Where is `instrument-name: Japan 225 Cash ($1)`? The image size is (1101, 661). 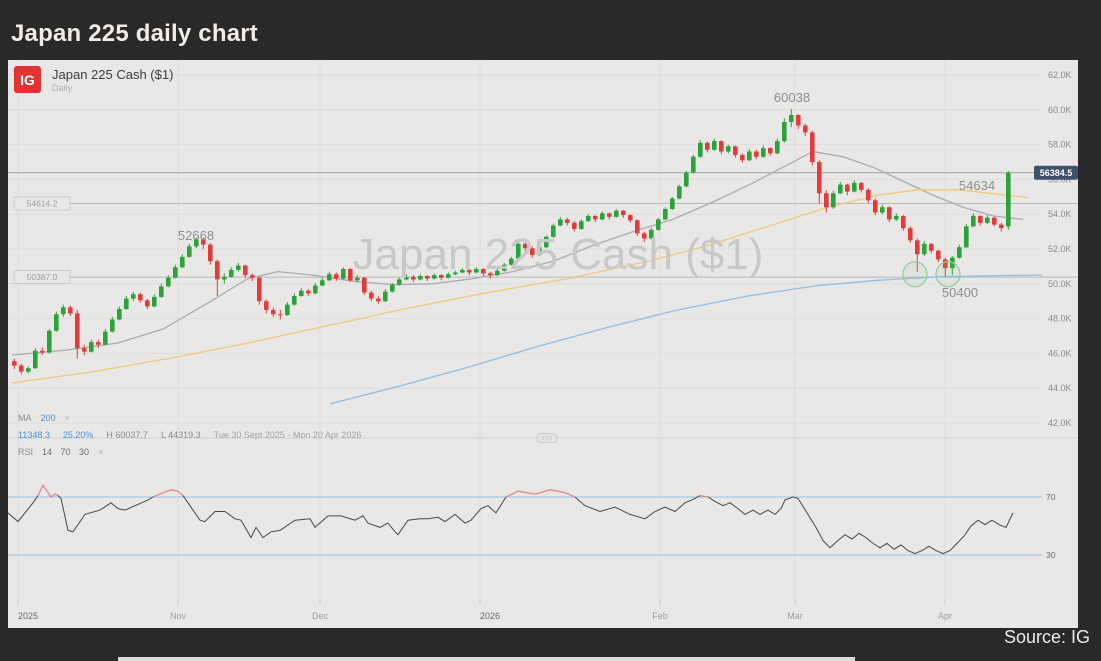 instrument-name: Japan 225 Cash ($1) is located at coordinates (113, 74).